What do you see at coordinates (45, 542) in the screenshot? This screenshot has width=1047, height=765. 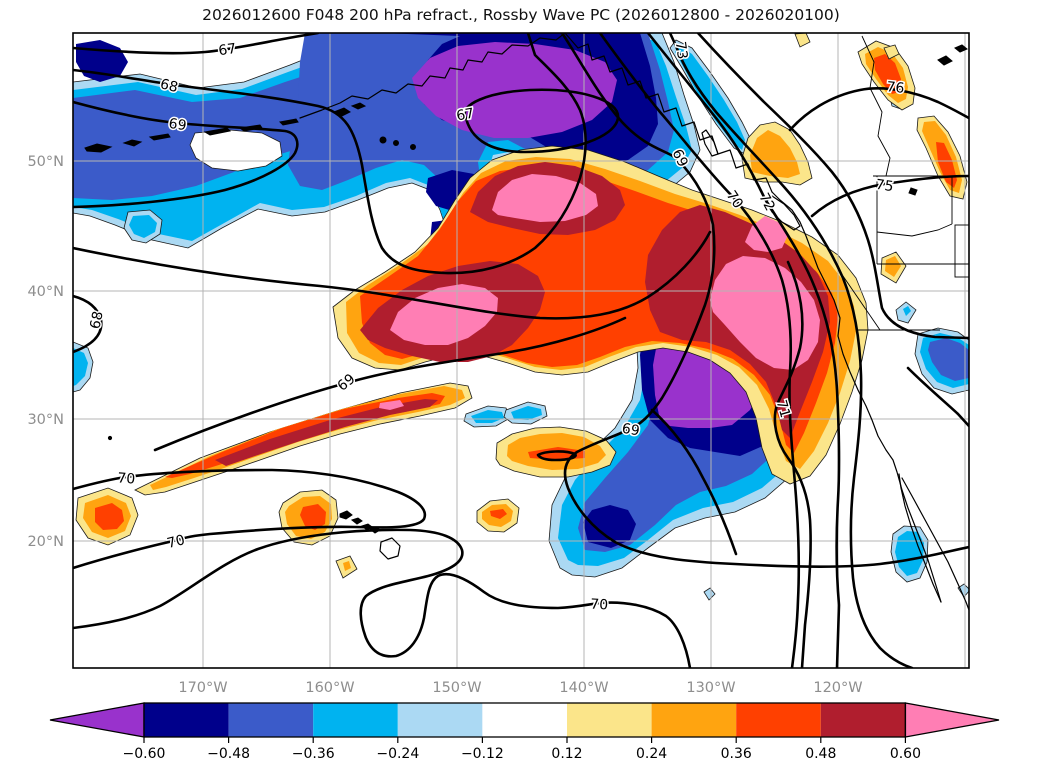 I see `y-tick-label: 20°N` at bounding box center [45, 542].